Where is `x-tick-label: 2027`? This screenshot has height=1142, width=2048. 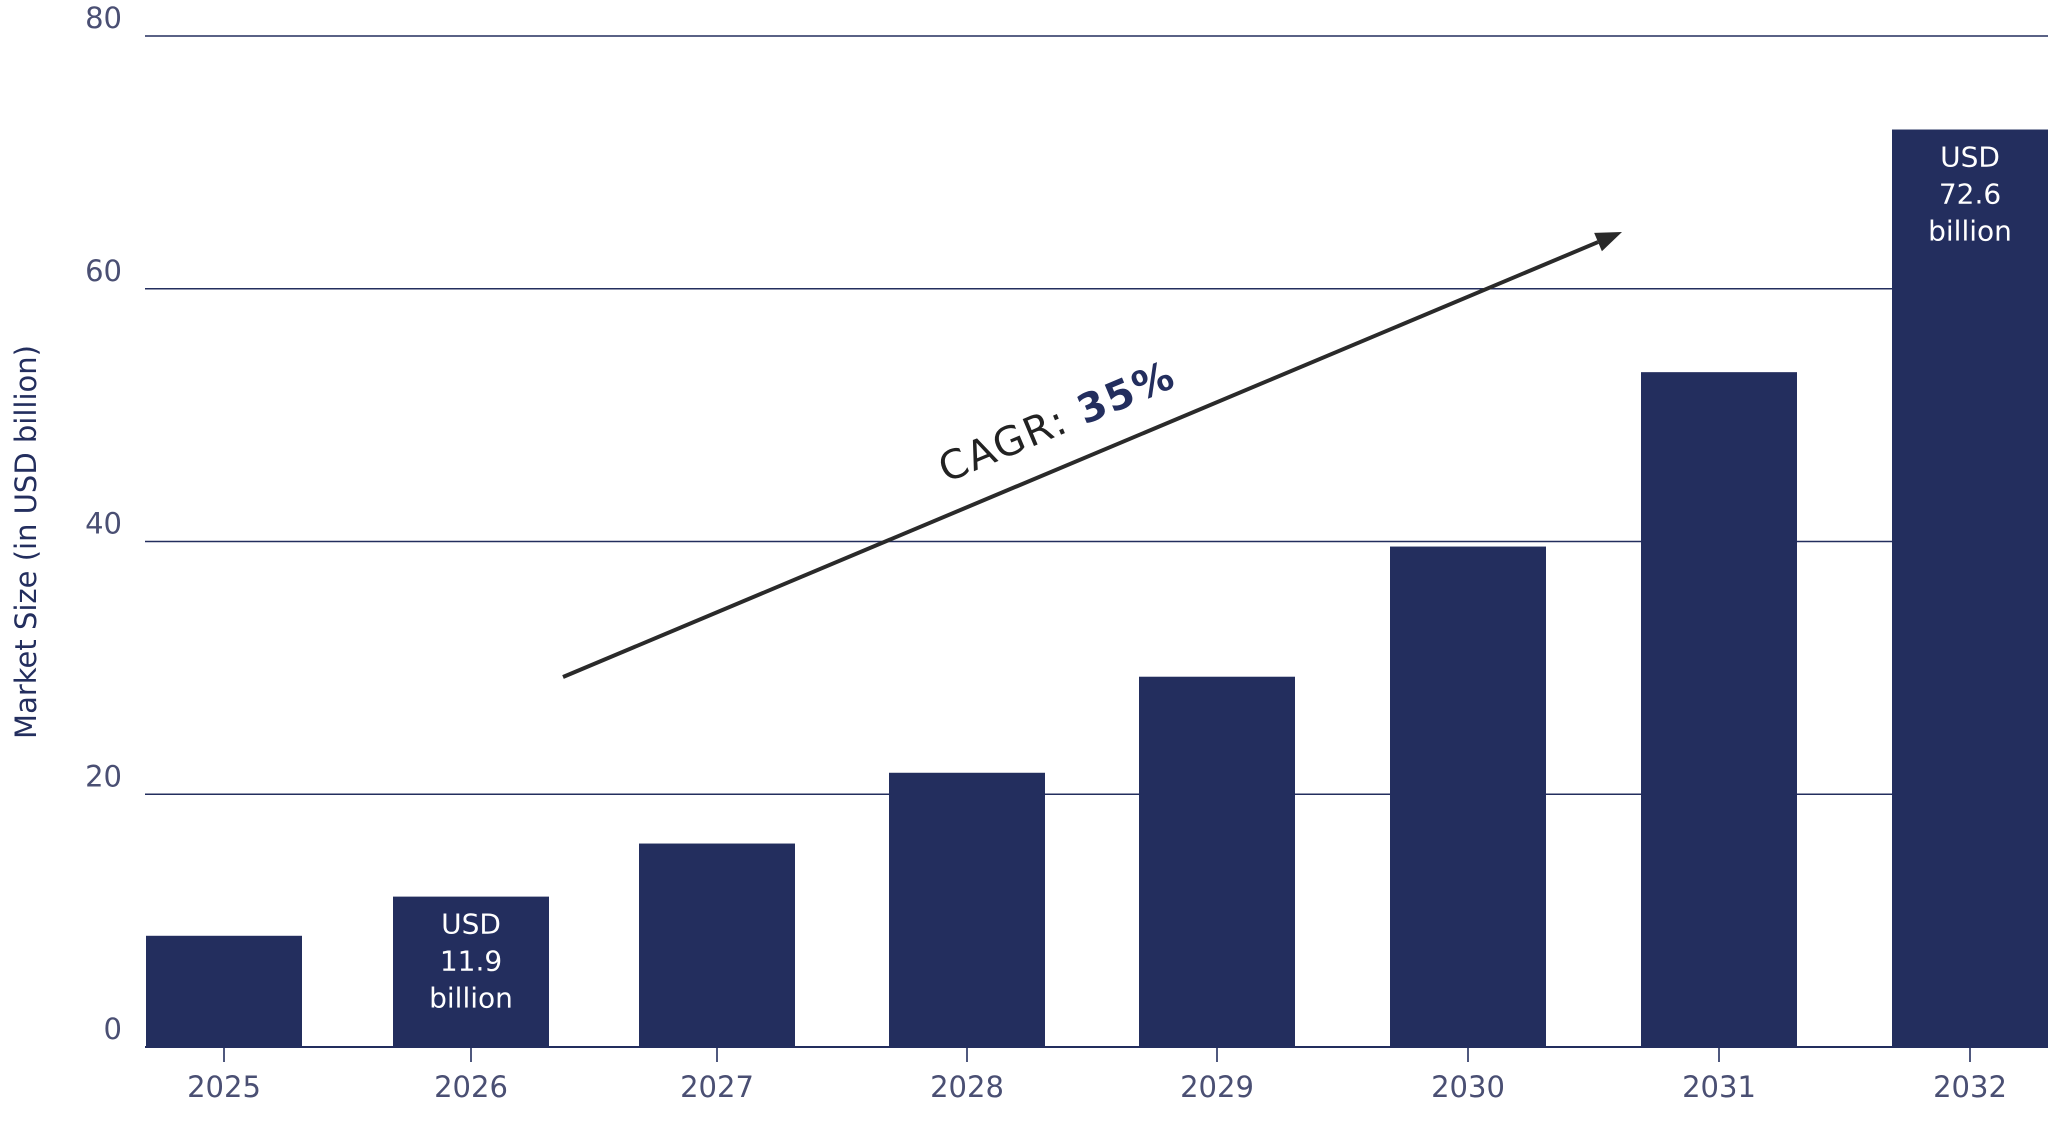
x-tick-label: 2027 is located at coordinates (717, 1087).